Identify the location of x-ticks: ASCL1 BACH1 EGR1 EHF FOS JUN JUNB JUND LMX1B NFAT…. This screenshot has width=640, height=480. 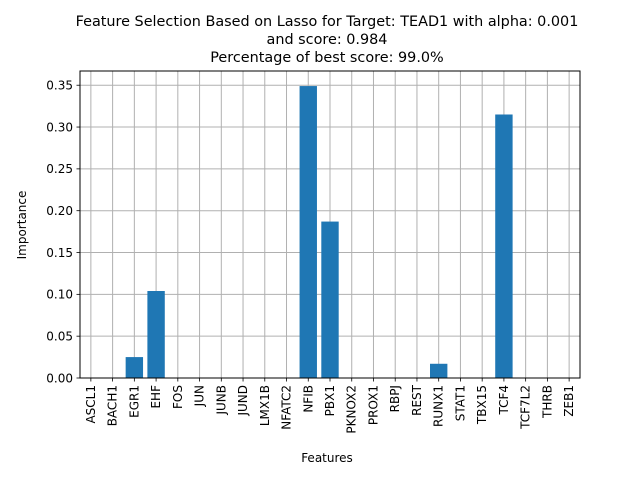
(330, 406).